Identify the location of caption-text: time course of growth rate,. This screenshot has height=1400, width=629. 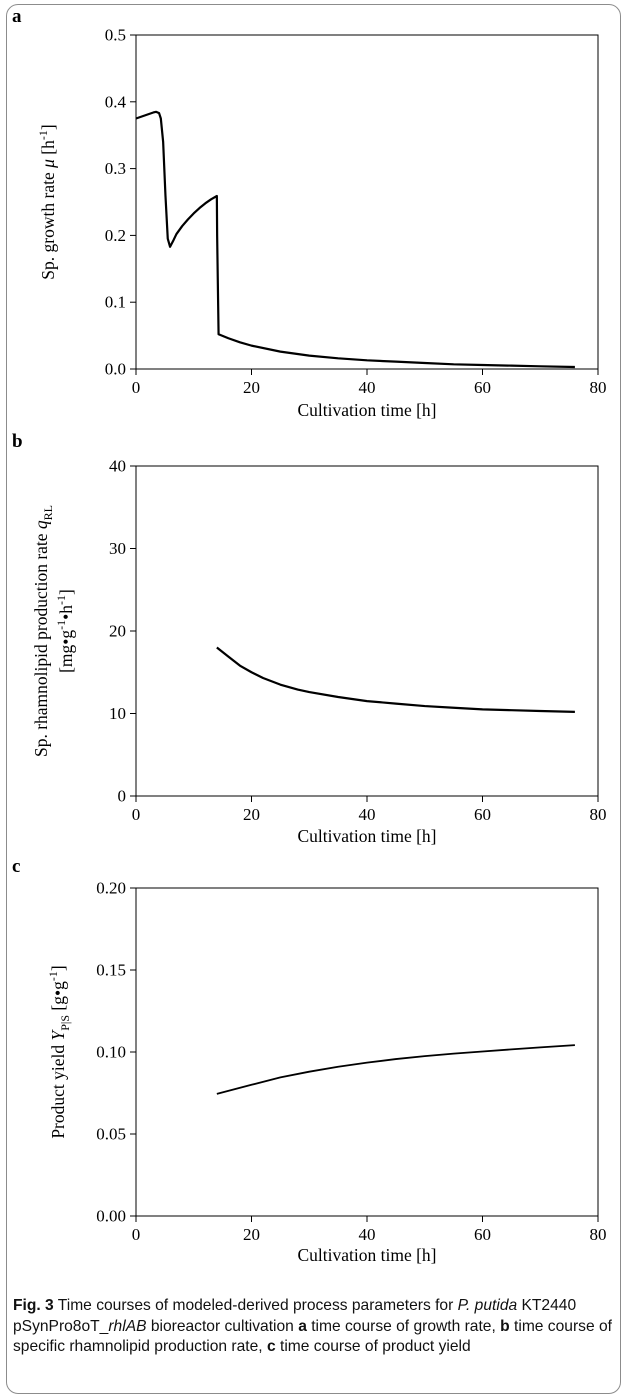
(403, 1326).